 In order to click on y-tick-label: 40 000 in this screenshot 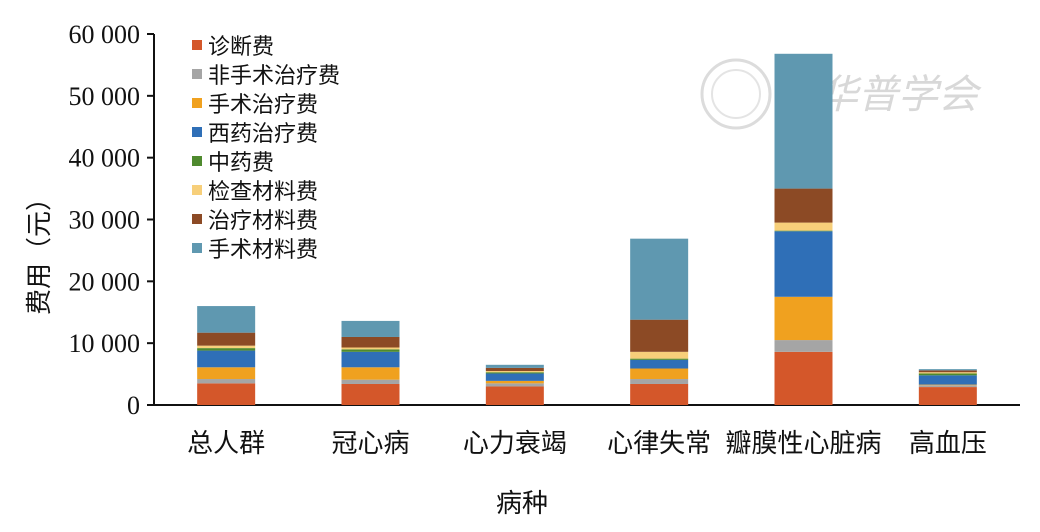, I will do `click(105, 158)`.